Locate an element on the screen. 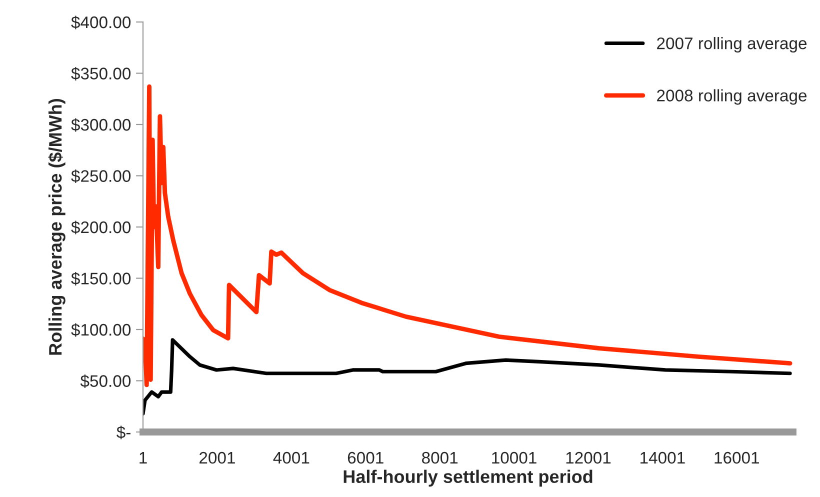  x-tick-label: 8001 is located at coordinates (440, 458).